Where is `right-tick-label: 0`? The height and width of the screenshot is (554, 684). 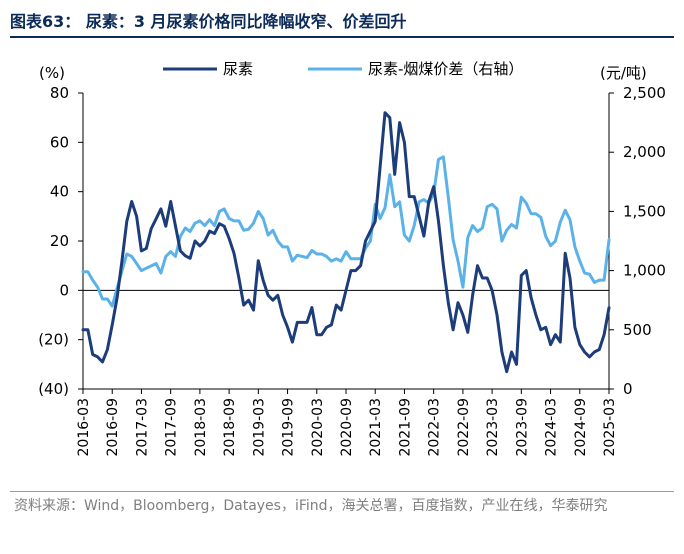 right-tick-label: 0 is located at coordinates (628, 389).